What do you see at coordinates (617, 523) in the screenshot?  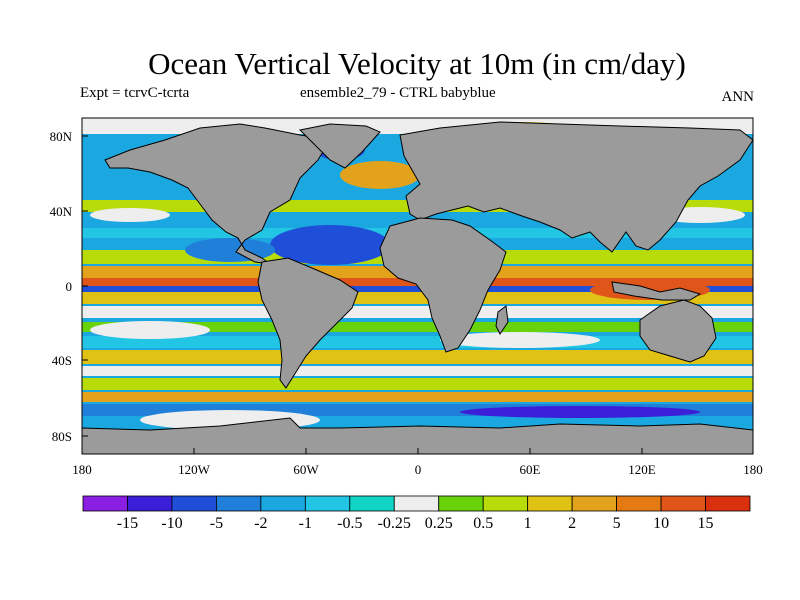 I see `colorbar-label: 5` at bounding box center [617, 523].